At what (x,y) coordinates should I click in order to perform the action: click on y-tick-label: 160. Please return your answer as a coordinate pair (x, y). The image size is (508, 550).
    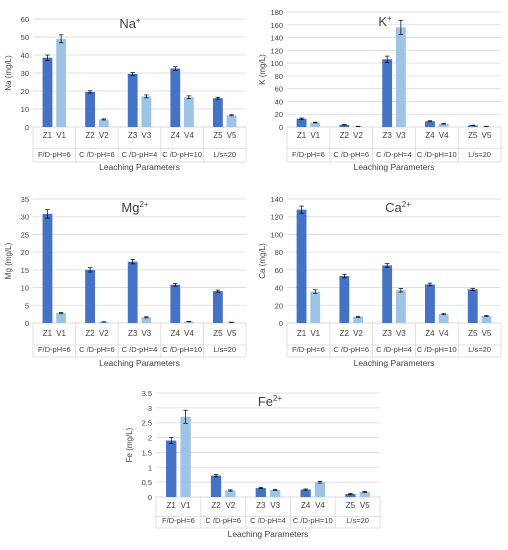
    Looking at the image, I should click on (276, 25).